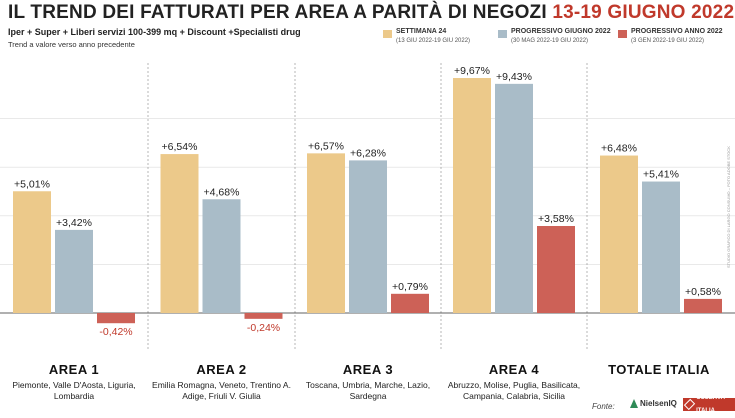 The image size is (735, 418). I want to click on data-label: +9,43%, so click(514, 77).